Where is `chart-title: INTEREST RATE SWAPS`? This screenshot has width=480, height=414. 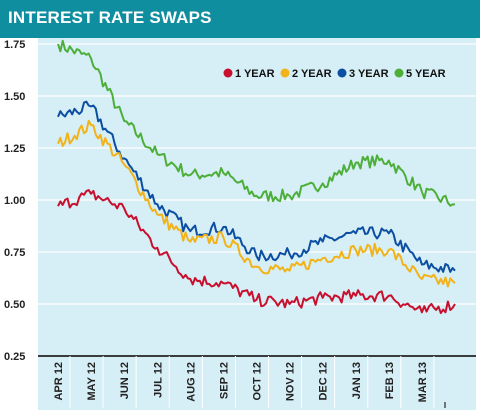 chart-title: INTEREST RATE SWAPS is located at coordinates (110, 17).